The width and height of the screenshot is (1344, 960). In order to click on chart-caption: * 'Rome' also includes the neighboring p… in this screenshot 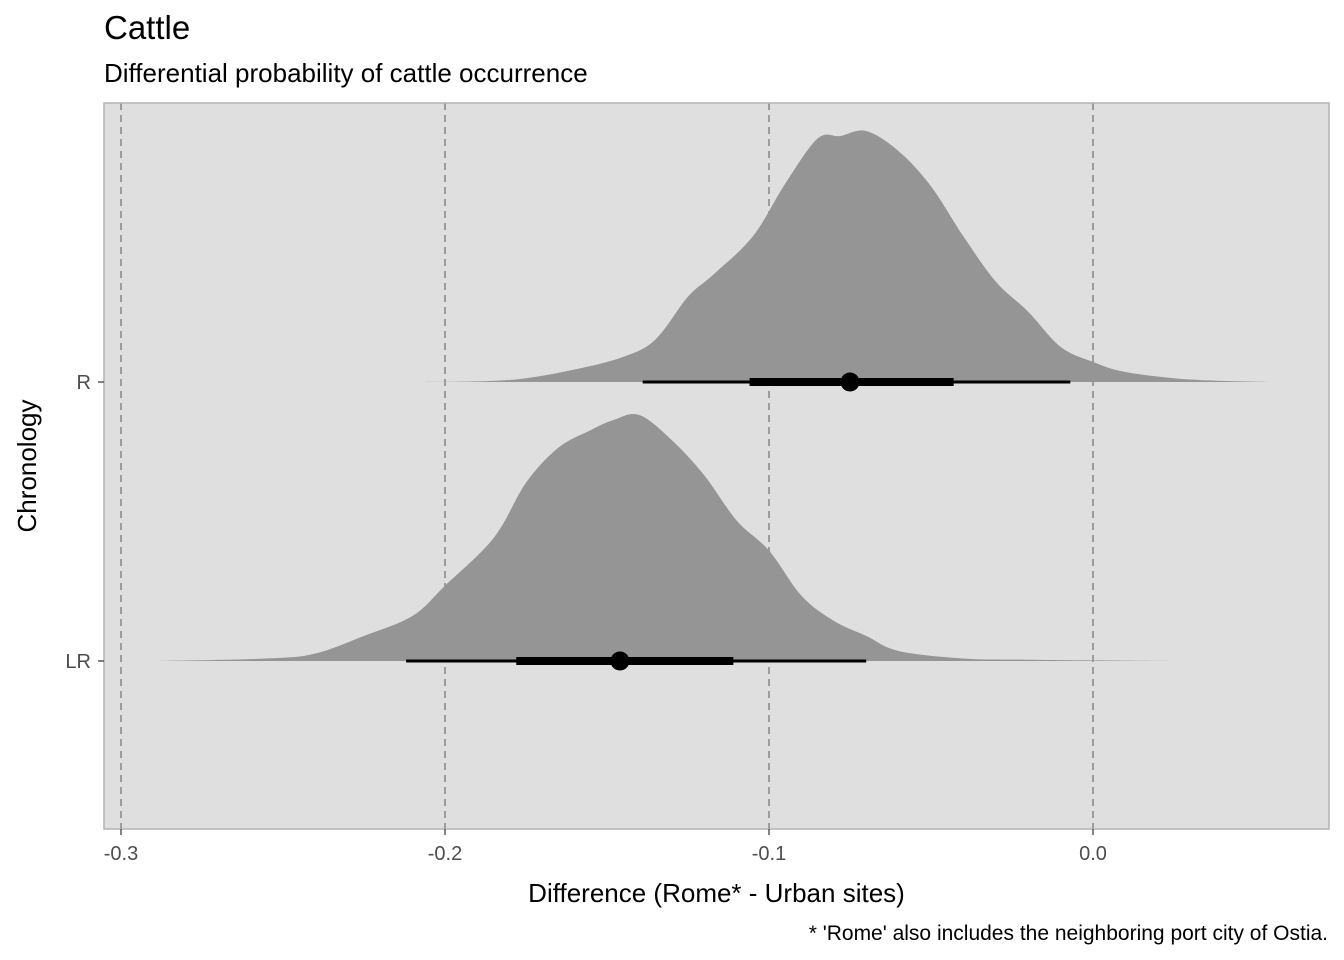, I will do `click(1068, 933)`.